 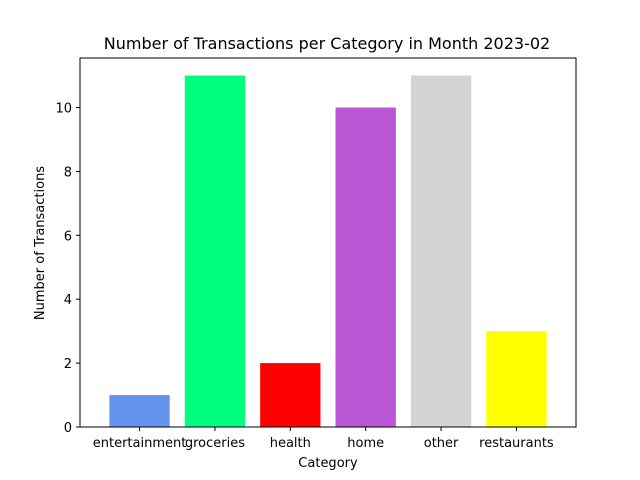 What do you see at coordinates (441, 443) in the screenshot?
I see `x-tick-label: other` at bounding box center [441, 443].